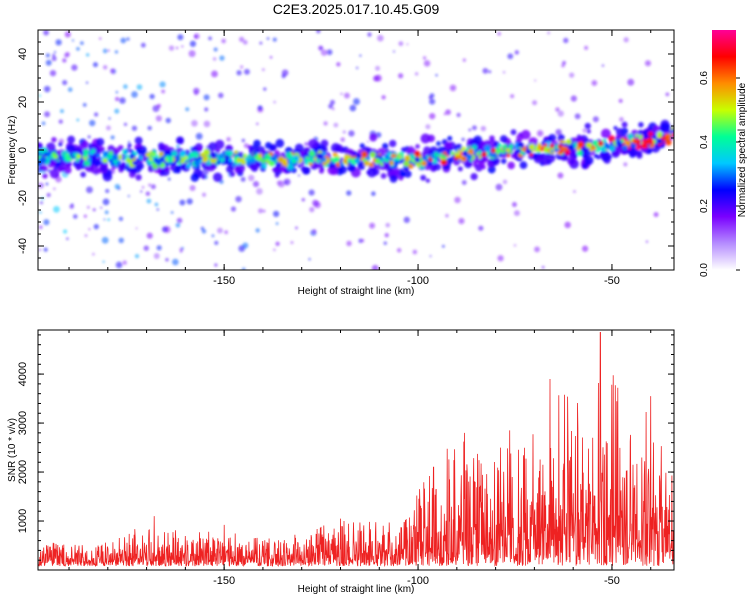 Image resolution: width=750 pixels, height=600 pixels. What do you see at coordinates (356, 9) in the screenshot?
I see `figure-title: C2E3.2025.017.10.45.G09` at bounding box center [356, 9].